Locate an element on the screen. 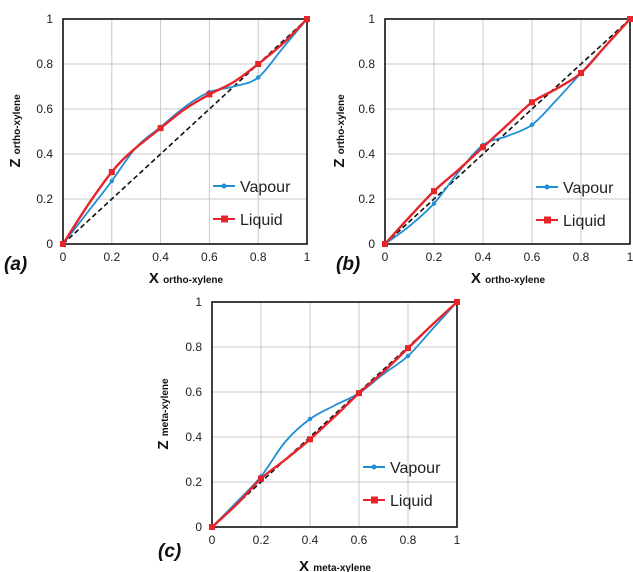  y-axis-title: Z meta-xylene is located at coordinates (163, 414).